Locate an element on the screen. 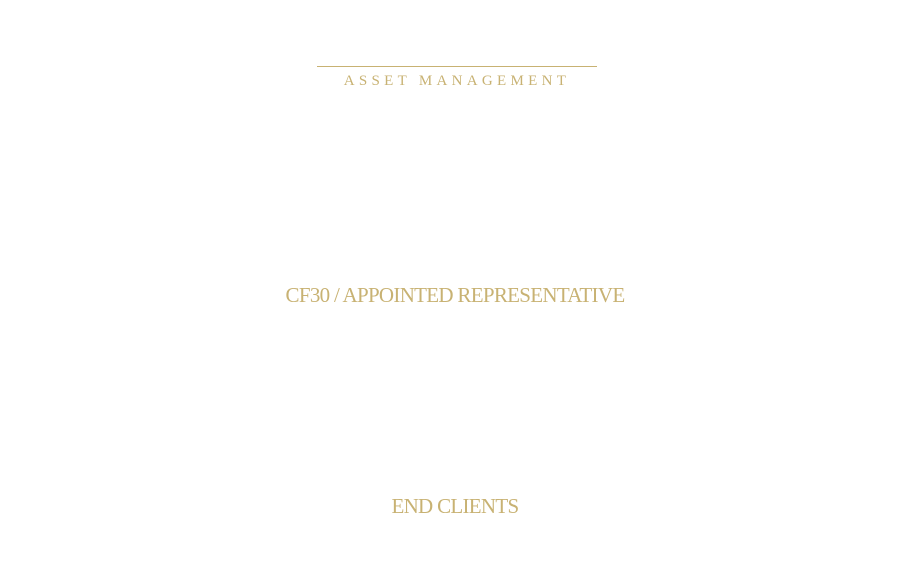  header-divider is located at coordinates (457, 66).